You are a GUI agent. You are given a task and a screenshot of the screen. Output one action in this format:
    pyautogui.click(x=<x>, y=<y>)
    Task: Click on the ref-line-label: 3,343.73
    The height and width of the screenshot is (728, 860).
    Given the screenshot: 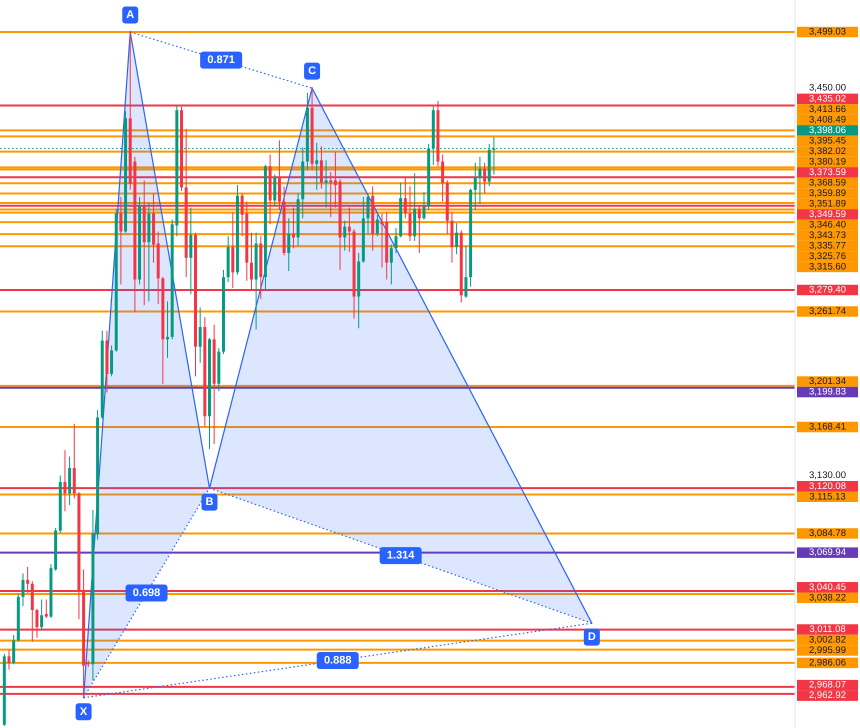 What is the action you would take?
    pyautogui.click(x=827, y=235)
    